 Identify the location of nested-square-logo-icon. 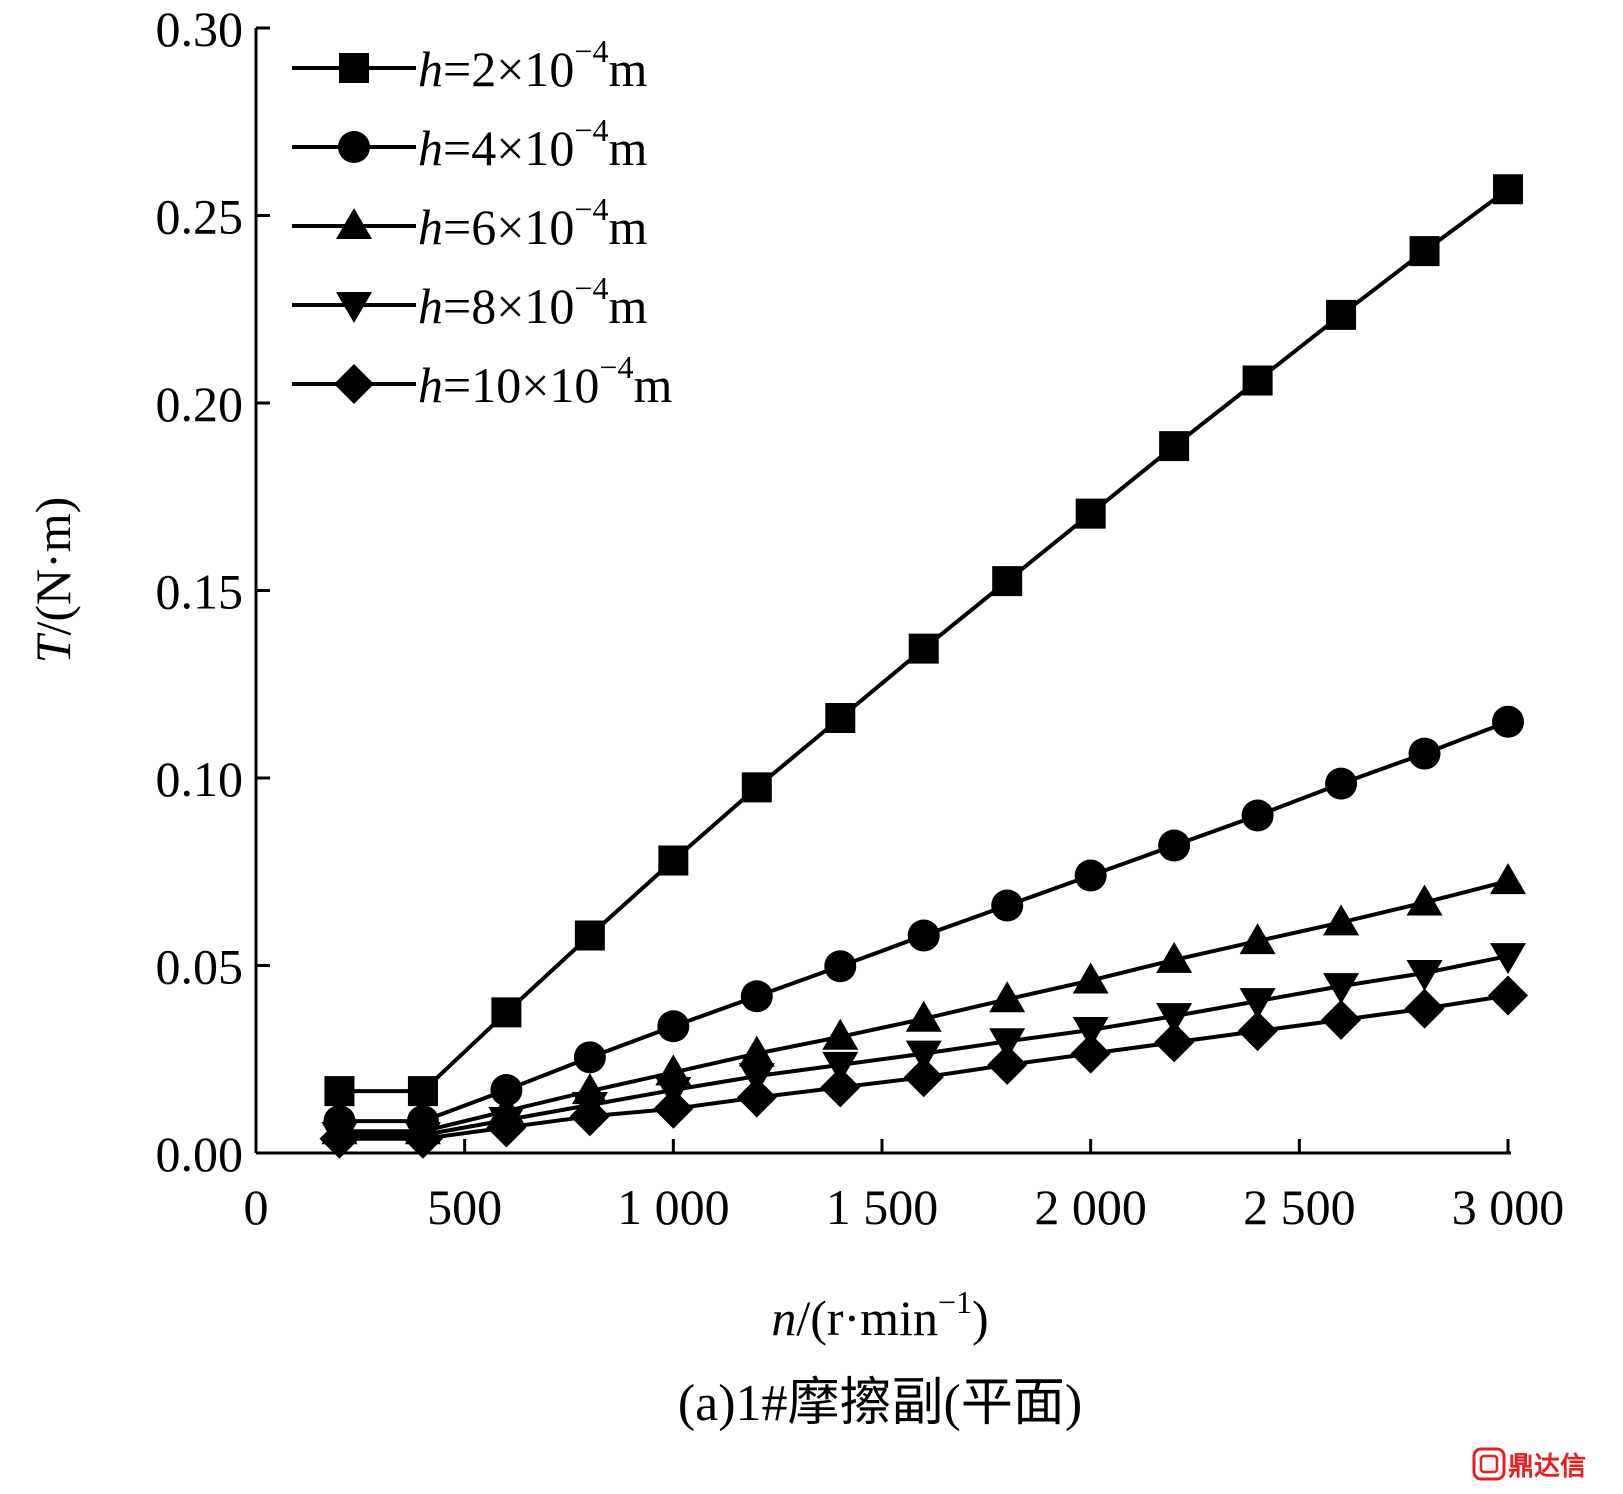
(1489, 1464).